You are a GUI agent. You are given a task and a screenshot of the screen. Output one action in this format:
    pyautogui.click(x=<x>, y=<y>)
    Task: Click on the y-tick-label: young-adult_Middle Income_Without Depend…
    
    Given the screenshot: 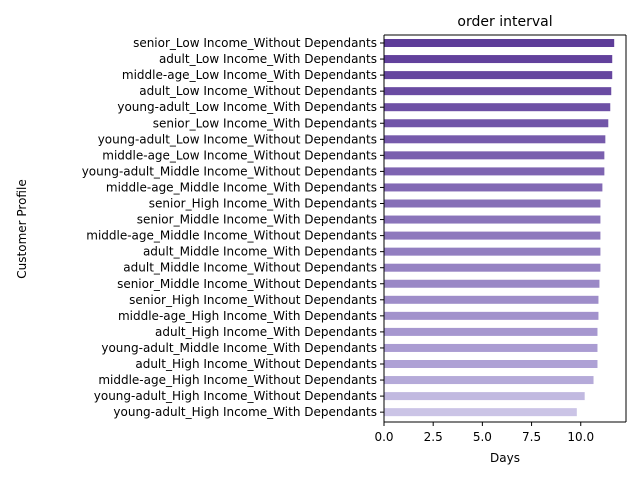 What is the action you would take?
    pyautogui.click(x=229, y=171)
    